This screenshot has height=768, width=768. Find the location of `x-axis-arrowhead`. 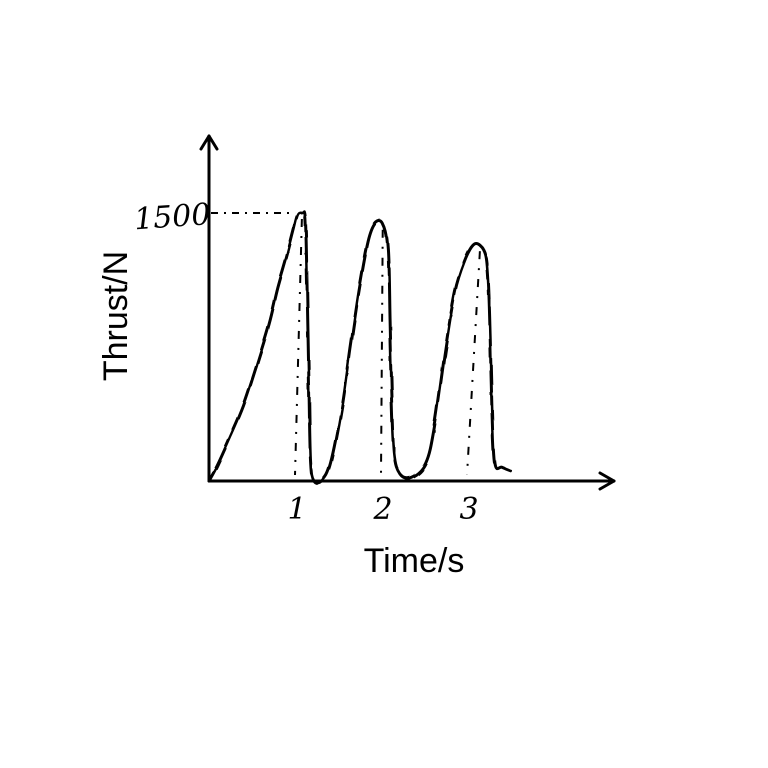

x-axis-arrowhead is located at coordinates (607, 481).